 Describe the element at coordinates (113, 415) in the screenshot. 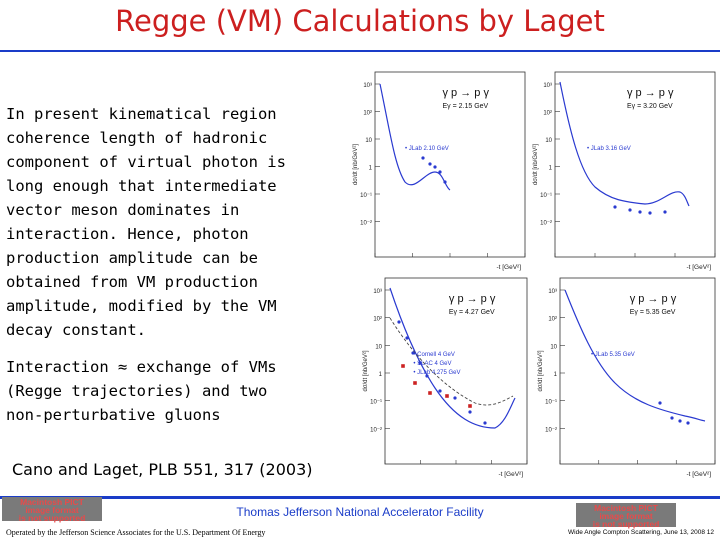

I see `body-line: non-perturbative gluons` at that location.